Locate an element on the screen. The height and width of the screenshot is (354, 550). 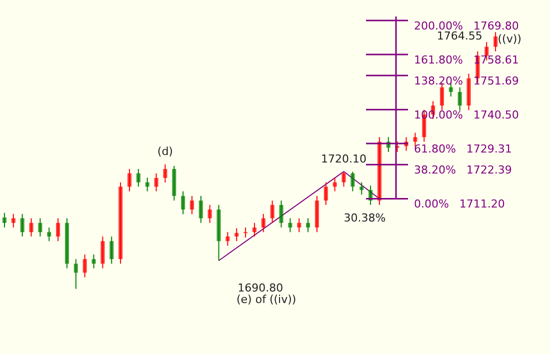
annotation: 0.00% 1711.20 is located at coordinates (459, 204).